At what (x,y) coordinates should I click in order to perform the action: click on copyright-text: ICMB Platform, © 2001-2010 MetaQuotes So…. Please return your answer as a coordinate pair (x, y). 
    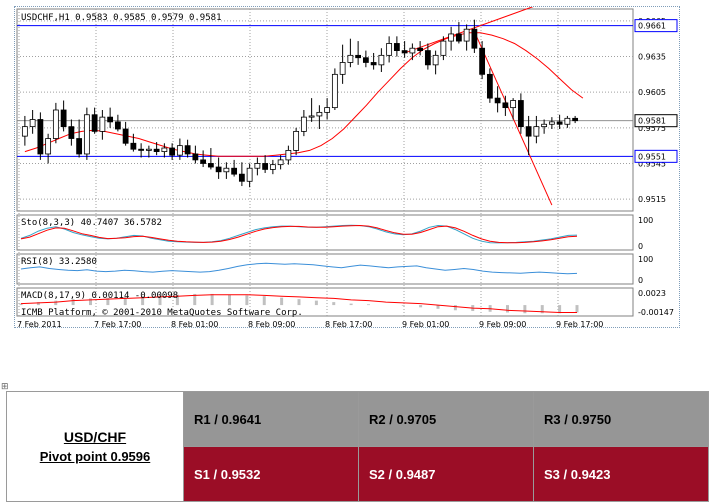
    Looking at the image, I should click on (162, 313).